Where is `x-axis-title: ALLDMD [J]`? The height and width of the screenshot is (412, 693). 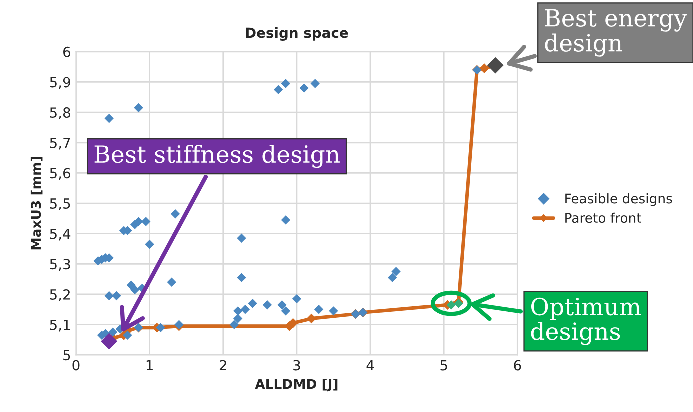
x-axis-title: ALLDMD [J] is located at coordinates (296, 385).